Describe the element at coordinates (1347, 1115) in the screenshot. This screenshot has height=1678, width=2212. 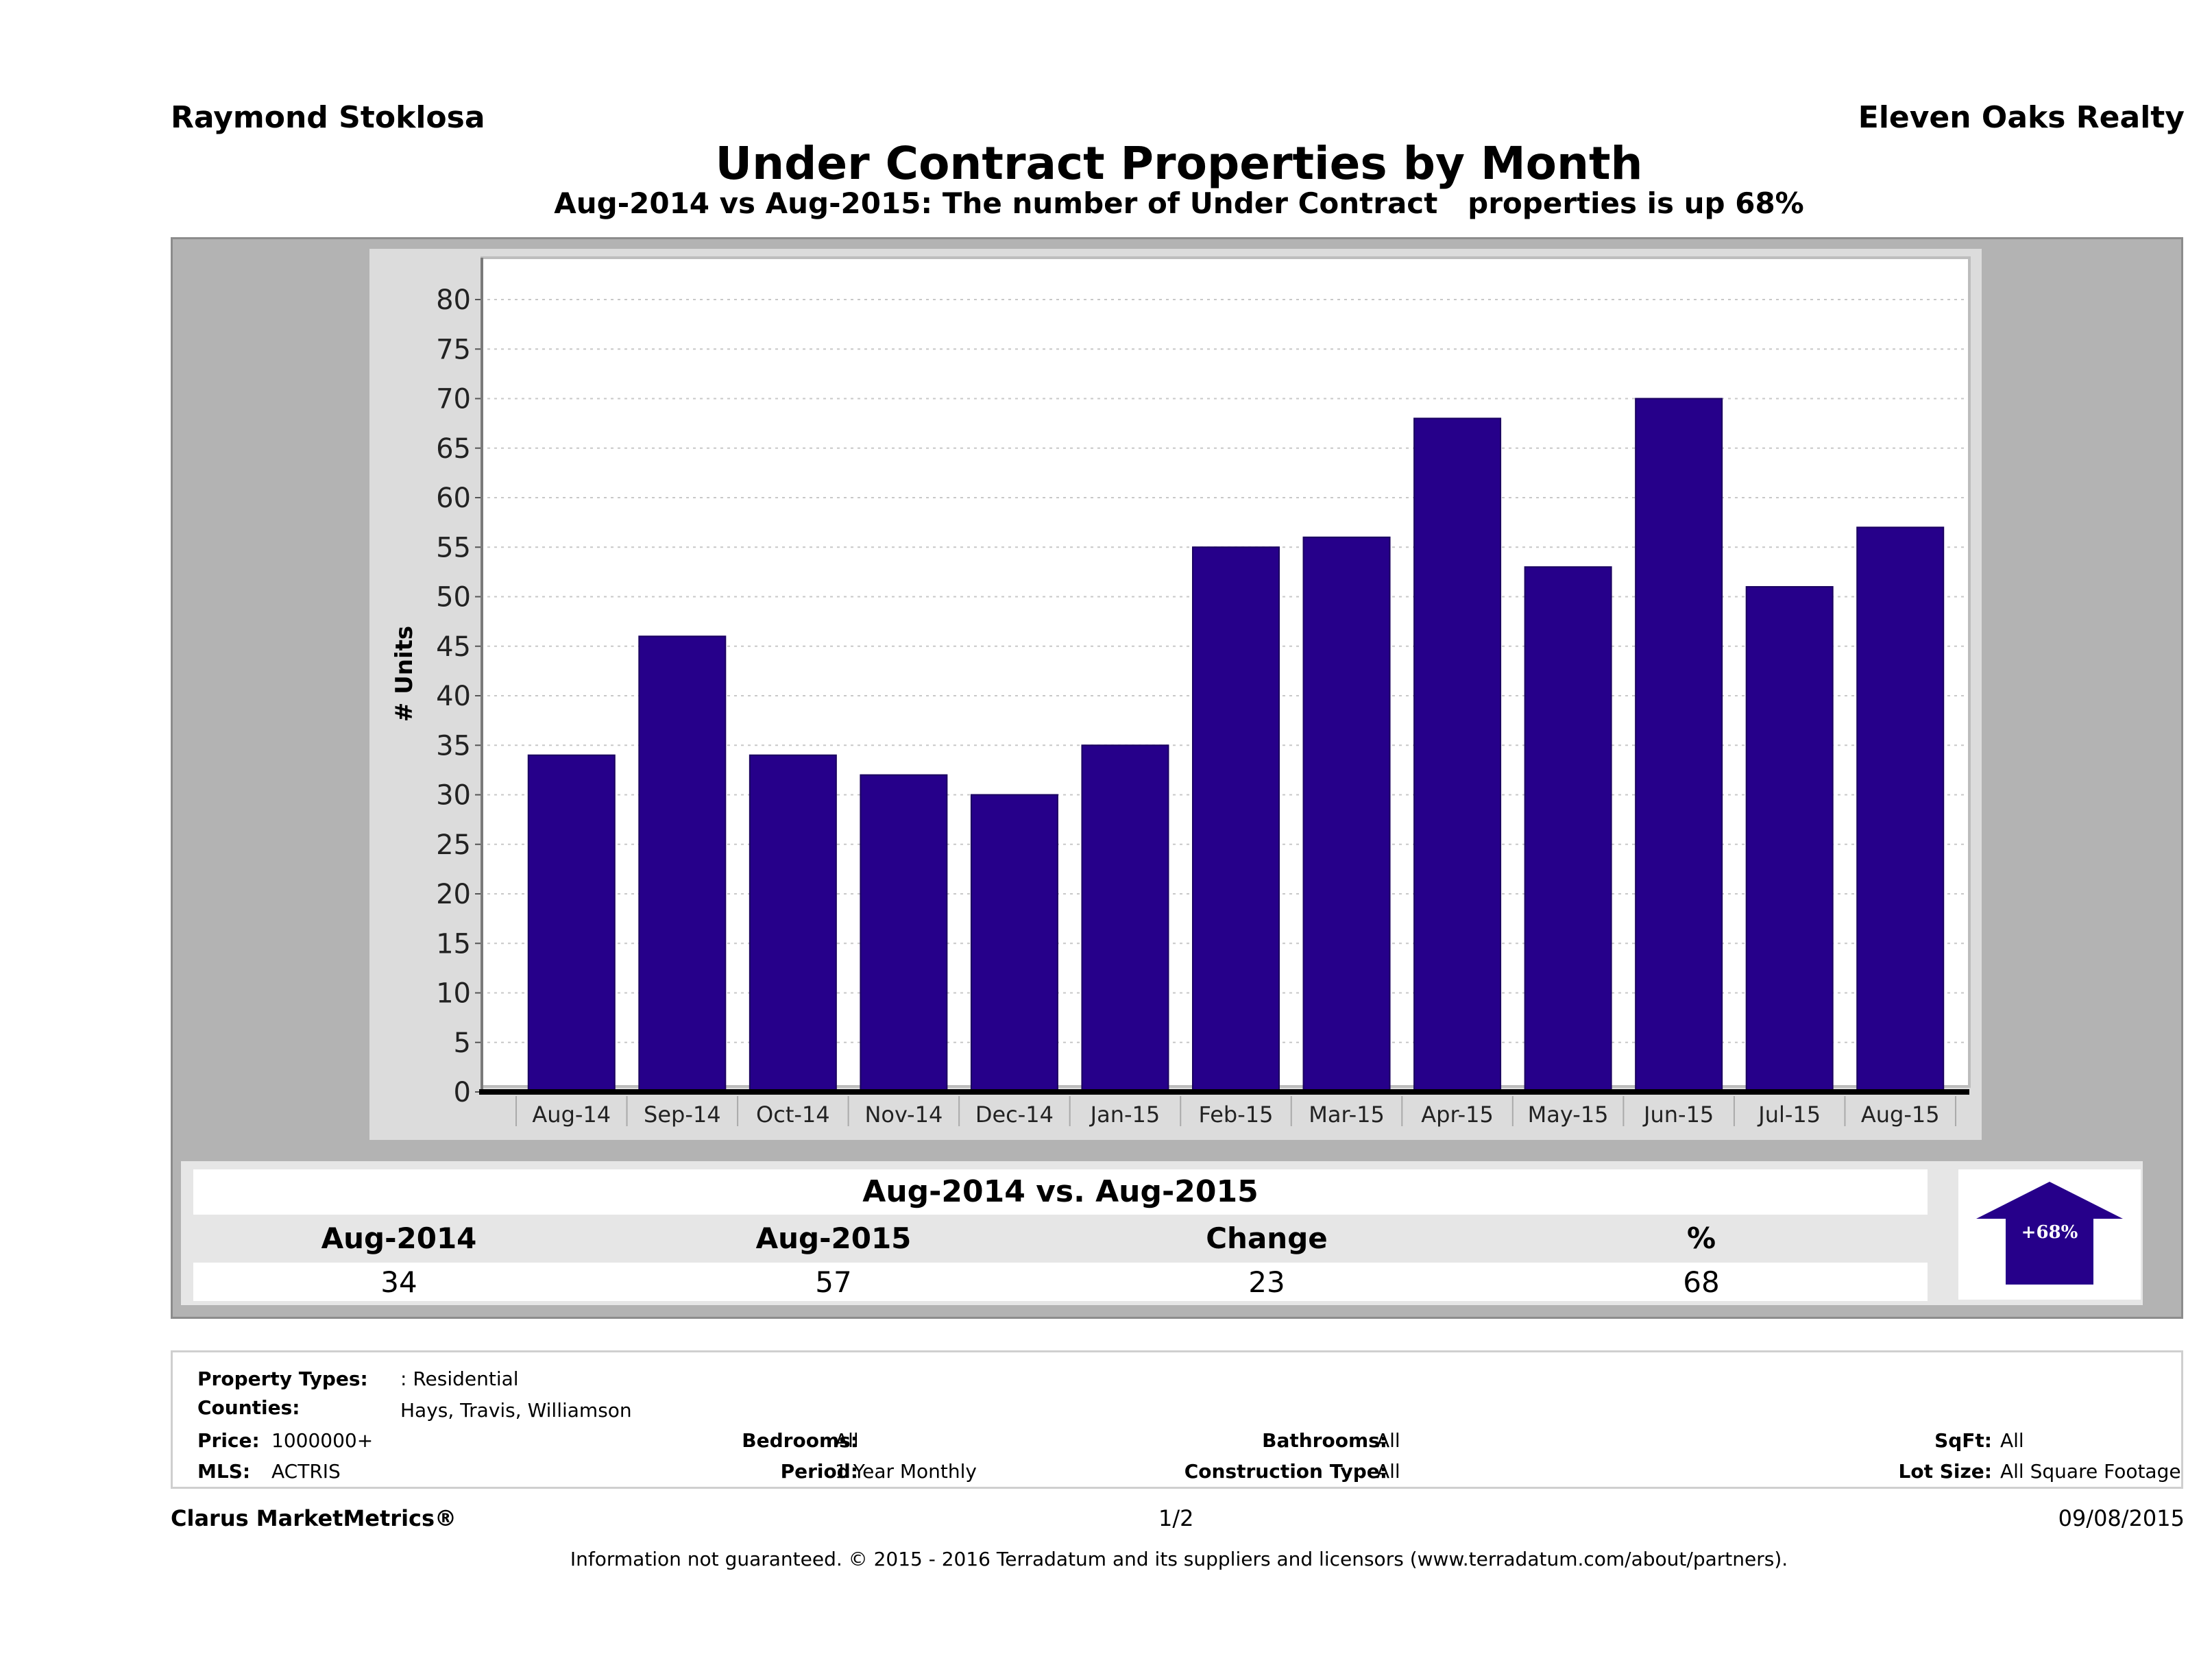
I see `x-tick-label: Mar-15` at that location.